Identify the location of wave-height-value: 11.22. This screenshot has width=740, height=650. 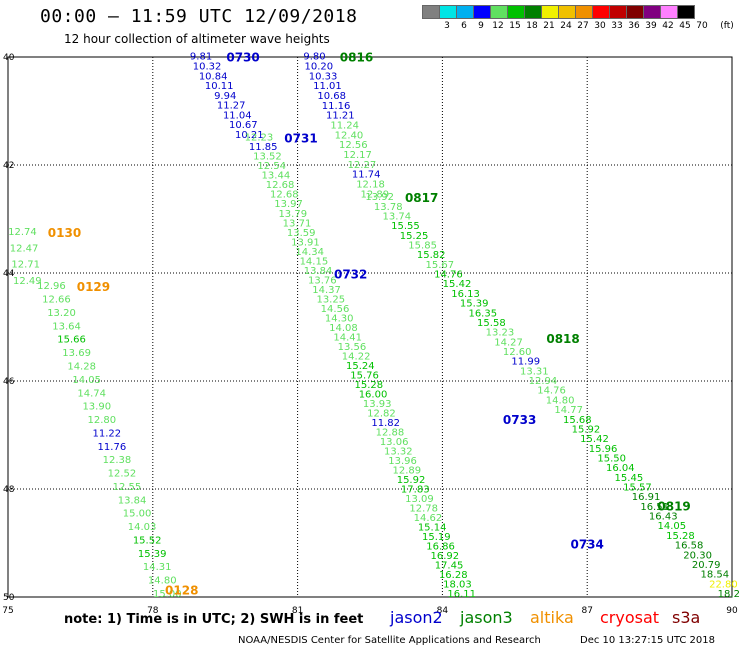
(107, 433).